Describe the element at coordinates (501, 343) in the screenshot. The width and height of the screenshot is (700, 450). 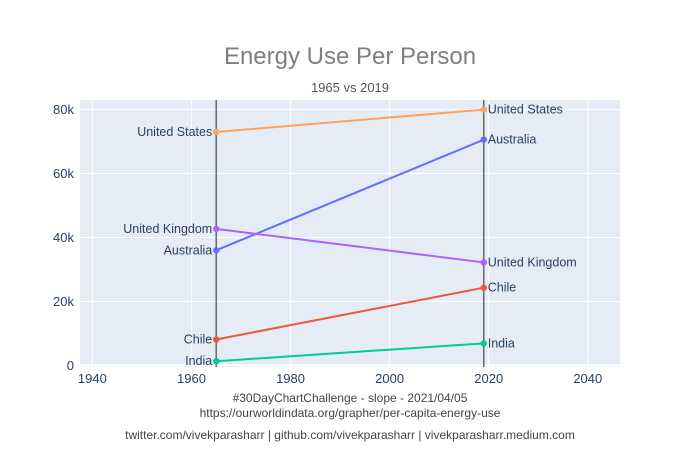
I see `point-label-2019: India` at that location.